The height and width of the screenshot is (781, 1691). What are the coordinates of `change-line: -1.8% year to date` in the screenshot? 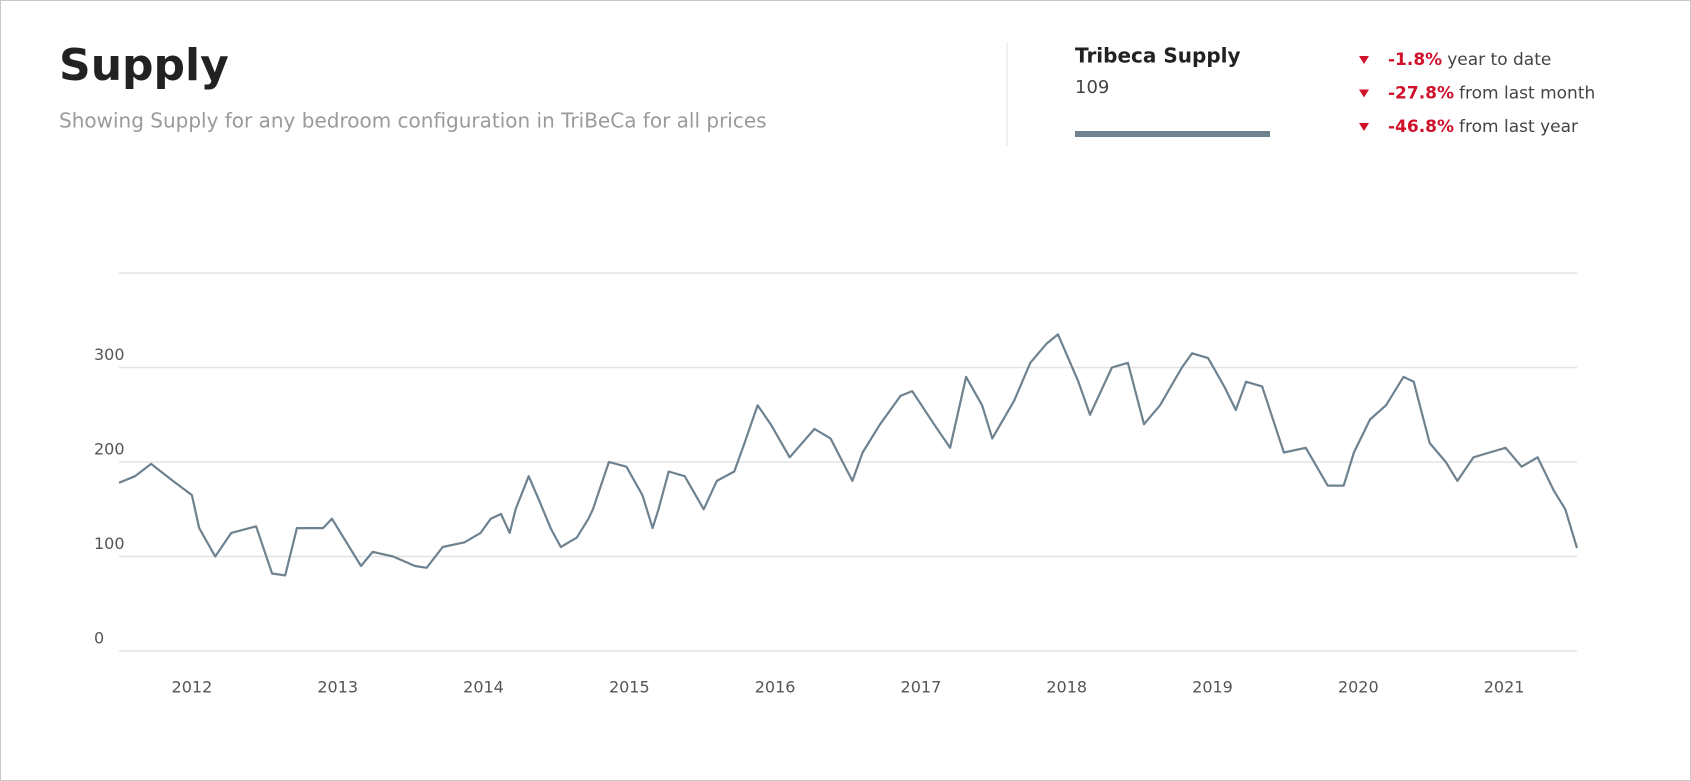 It's located at (1469, 60).